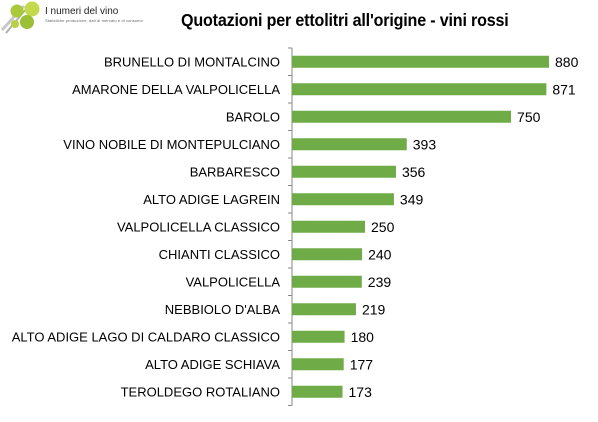 The width and height of the screenshot is (598, 422). What do you see at coordinates (362, 364) in the screenshot?
I see `data-label: 177` at bounding box center [362, 364].